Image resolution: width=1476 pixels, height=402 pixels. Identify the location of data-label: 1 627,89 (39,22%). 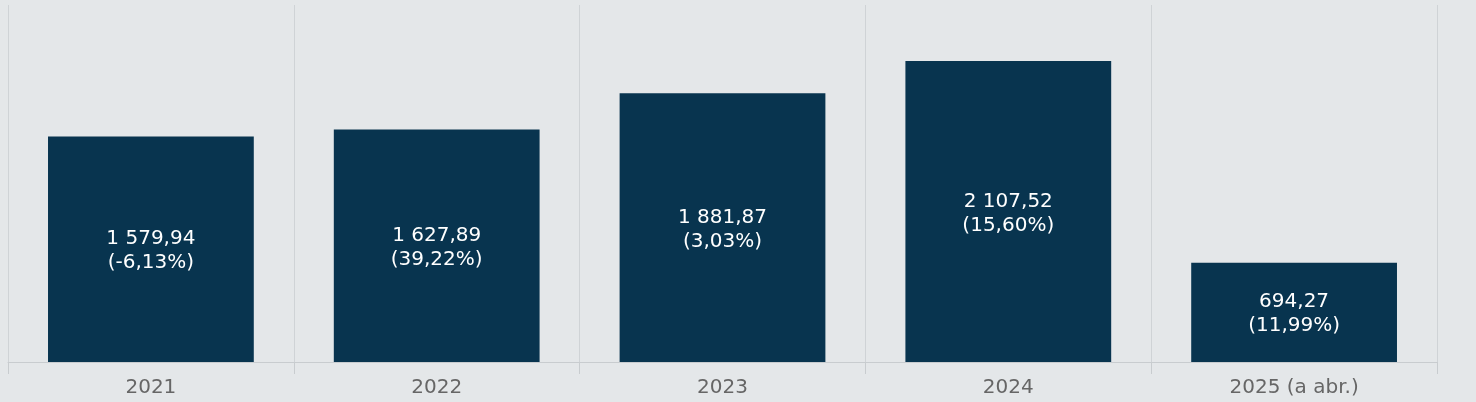
(436, 245).